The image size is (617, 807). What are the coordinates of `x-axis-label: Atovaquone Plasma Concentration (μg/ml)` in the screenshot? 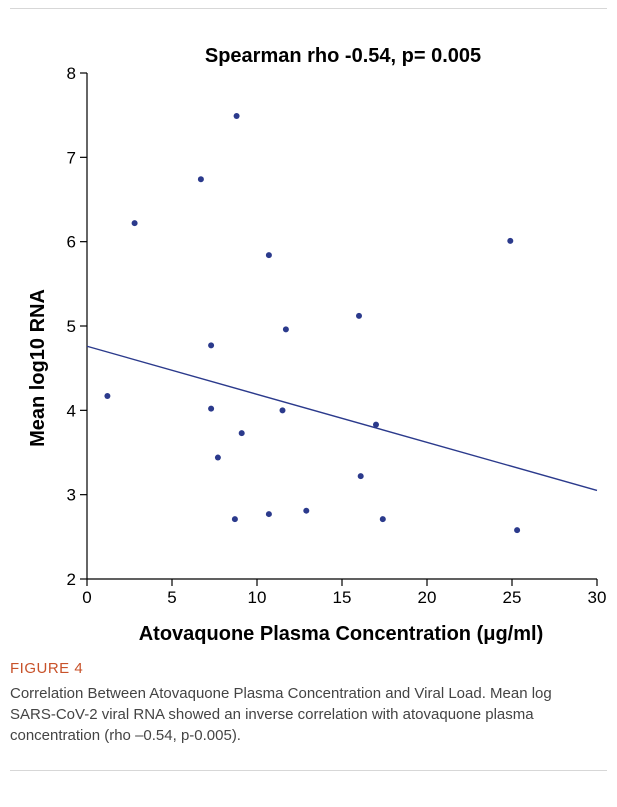 It's located at (341, 634).